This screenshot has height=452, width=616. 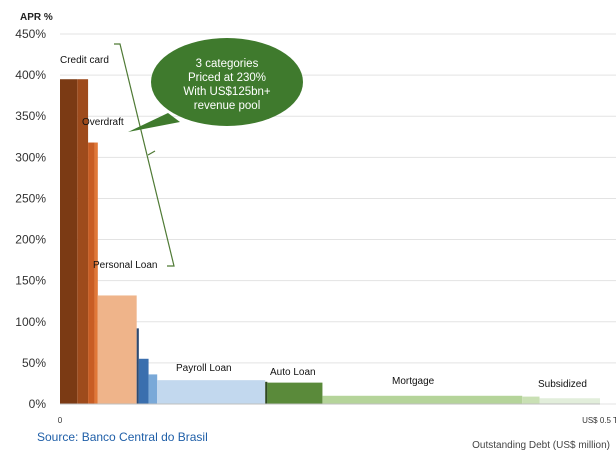 I want to click on x-axis-title: Outstanding Debt (US$ million), so click(x=541, y=445).